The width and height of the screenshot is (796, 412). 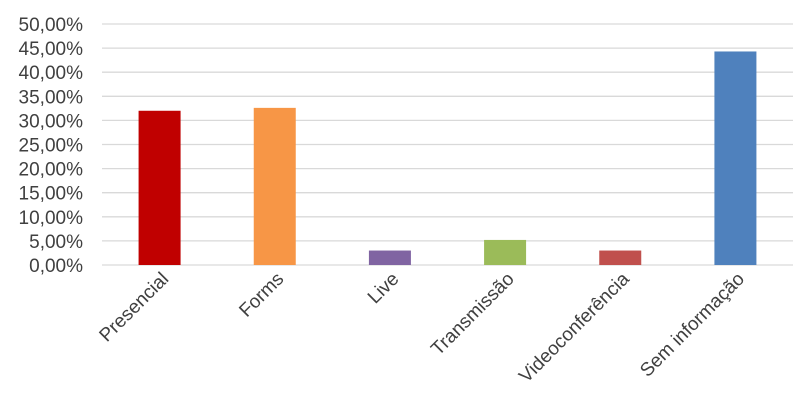 I want to click on y-tick-label: 25,00%, so click(x=51, y=146).